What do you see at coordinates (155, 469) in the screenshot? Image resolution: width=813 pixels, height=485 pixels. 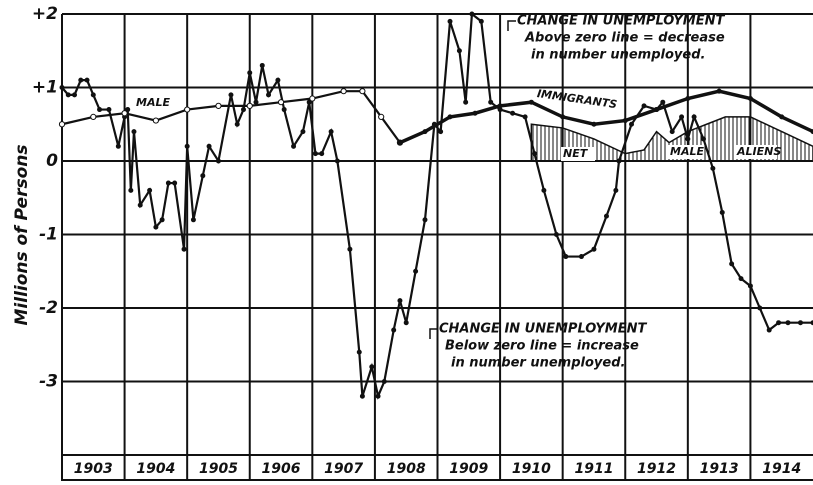 I see `x-tick-label: 1904` at bounding box center [155, 469].